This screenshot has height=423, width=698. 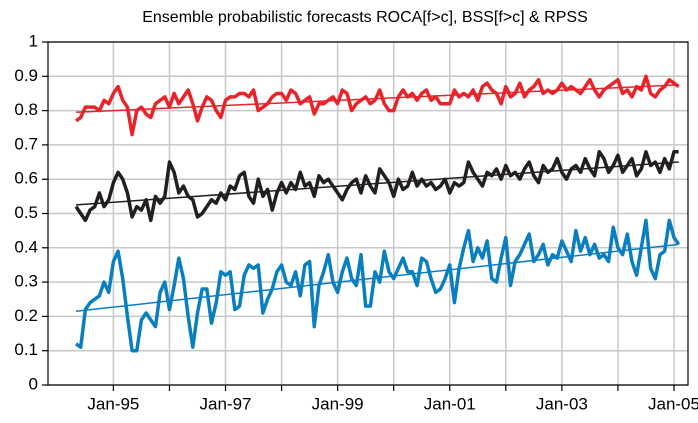 What do you see at coordinates (26, 246) in the screenshot?
I see `y-tick-label: 0.4` at bounding box center [26, 246].